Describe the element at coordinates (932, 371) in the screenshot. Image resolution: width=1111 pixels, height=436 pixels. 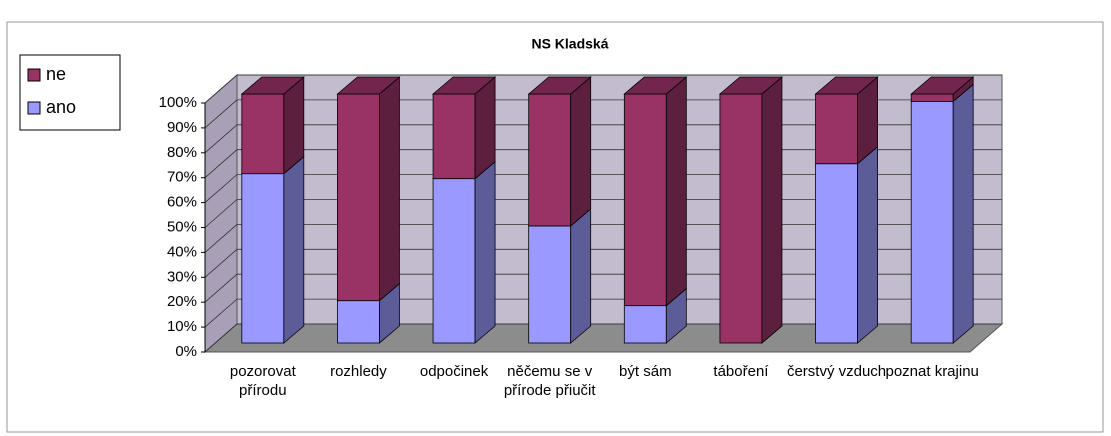
I see `x-tick-label: poznat krajinu` at that location.